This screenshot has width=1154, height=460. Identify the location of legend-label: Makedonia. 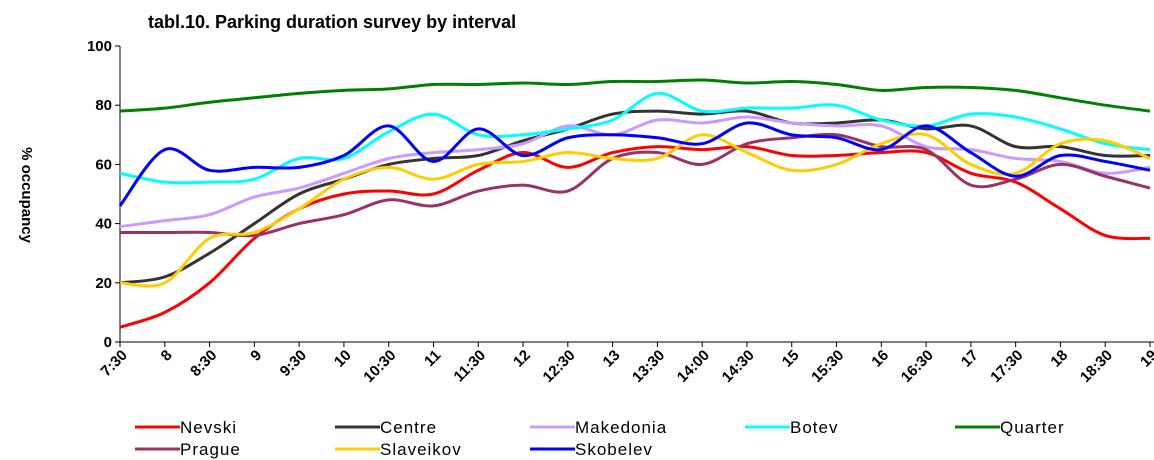
(621, 427).